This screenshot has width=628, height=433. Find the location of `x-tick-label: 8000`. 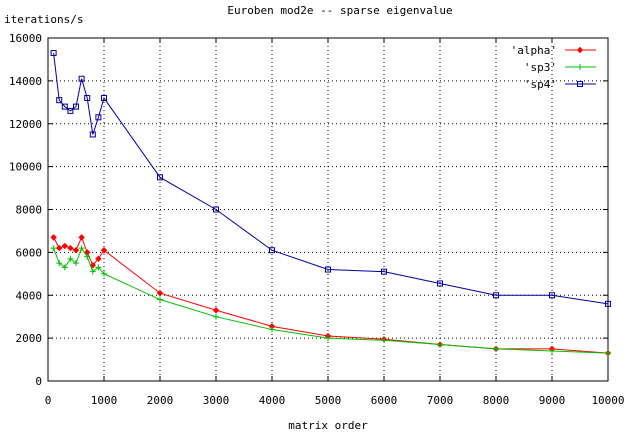

x-tick-label: 8000 is located at coordinates (496, 400).